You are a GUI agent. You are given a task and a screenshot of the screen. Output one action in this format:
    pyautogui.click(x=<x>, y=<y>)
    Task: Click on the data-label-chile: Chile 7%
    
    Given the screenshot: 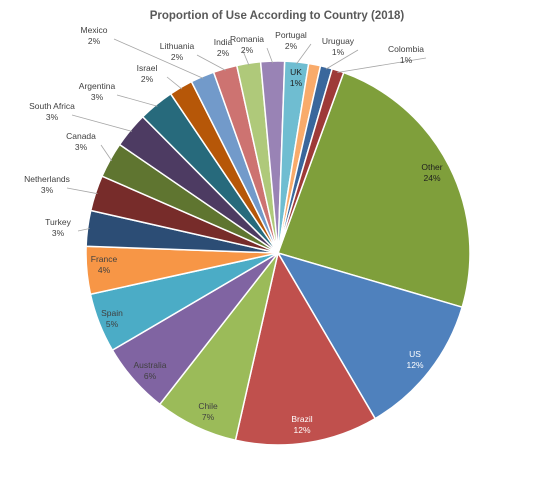 What is the action you would take?
    pyautogui.click(x=208, y=411)
    